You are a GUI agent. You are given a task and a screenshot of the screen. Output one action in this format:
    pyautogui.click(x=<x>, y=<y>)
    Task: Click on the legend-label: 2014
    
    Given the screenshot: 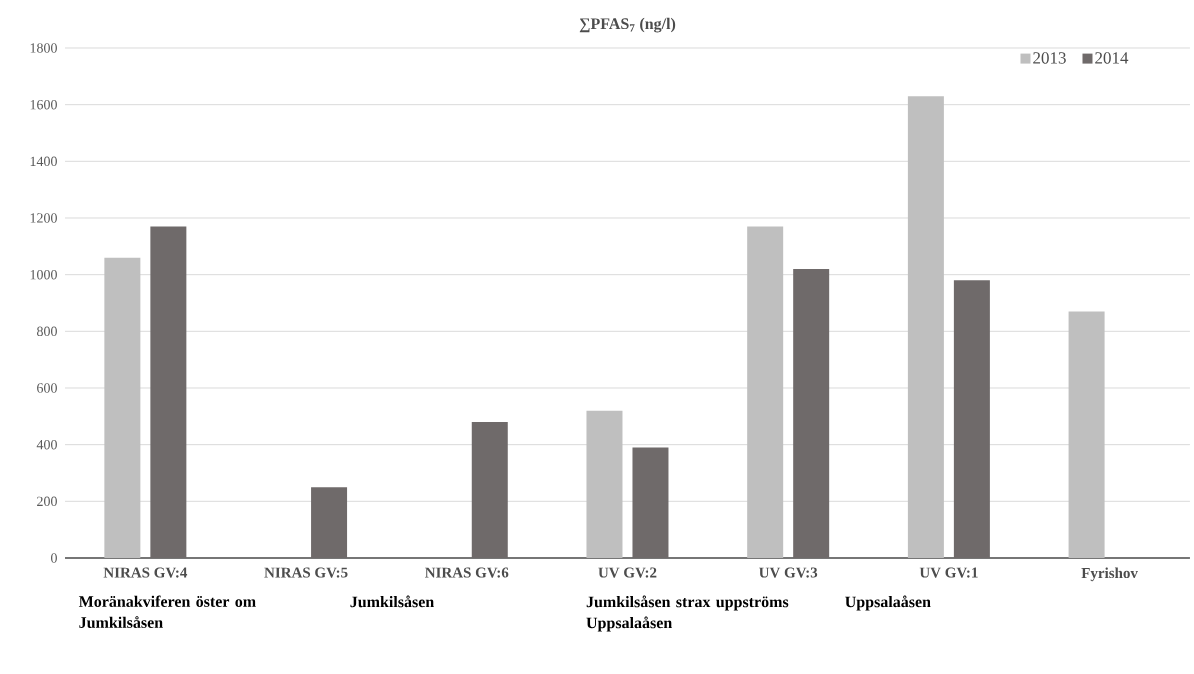 What is the action you would take?
    pyautogui.click(x=1112, y=58)
    